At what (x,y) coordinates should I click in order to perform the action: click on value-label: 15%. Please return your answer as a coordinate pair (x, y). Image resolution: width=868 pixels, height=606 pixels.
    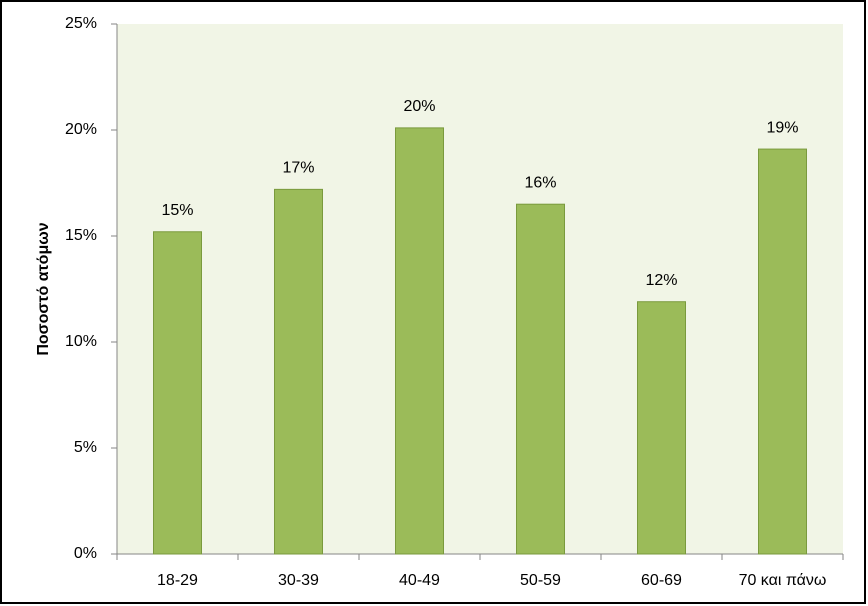
    Looking at the image, I should click on (177, 210).